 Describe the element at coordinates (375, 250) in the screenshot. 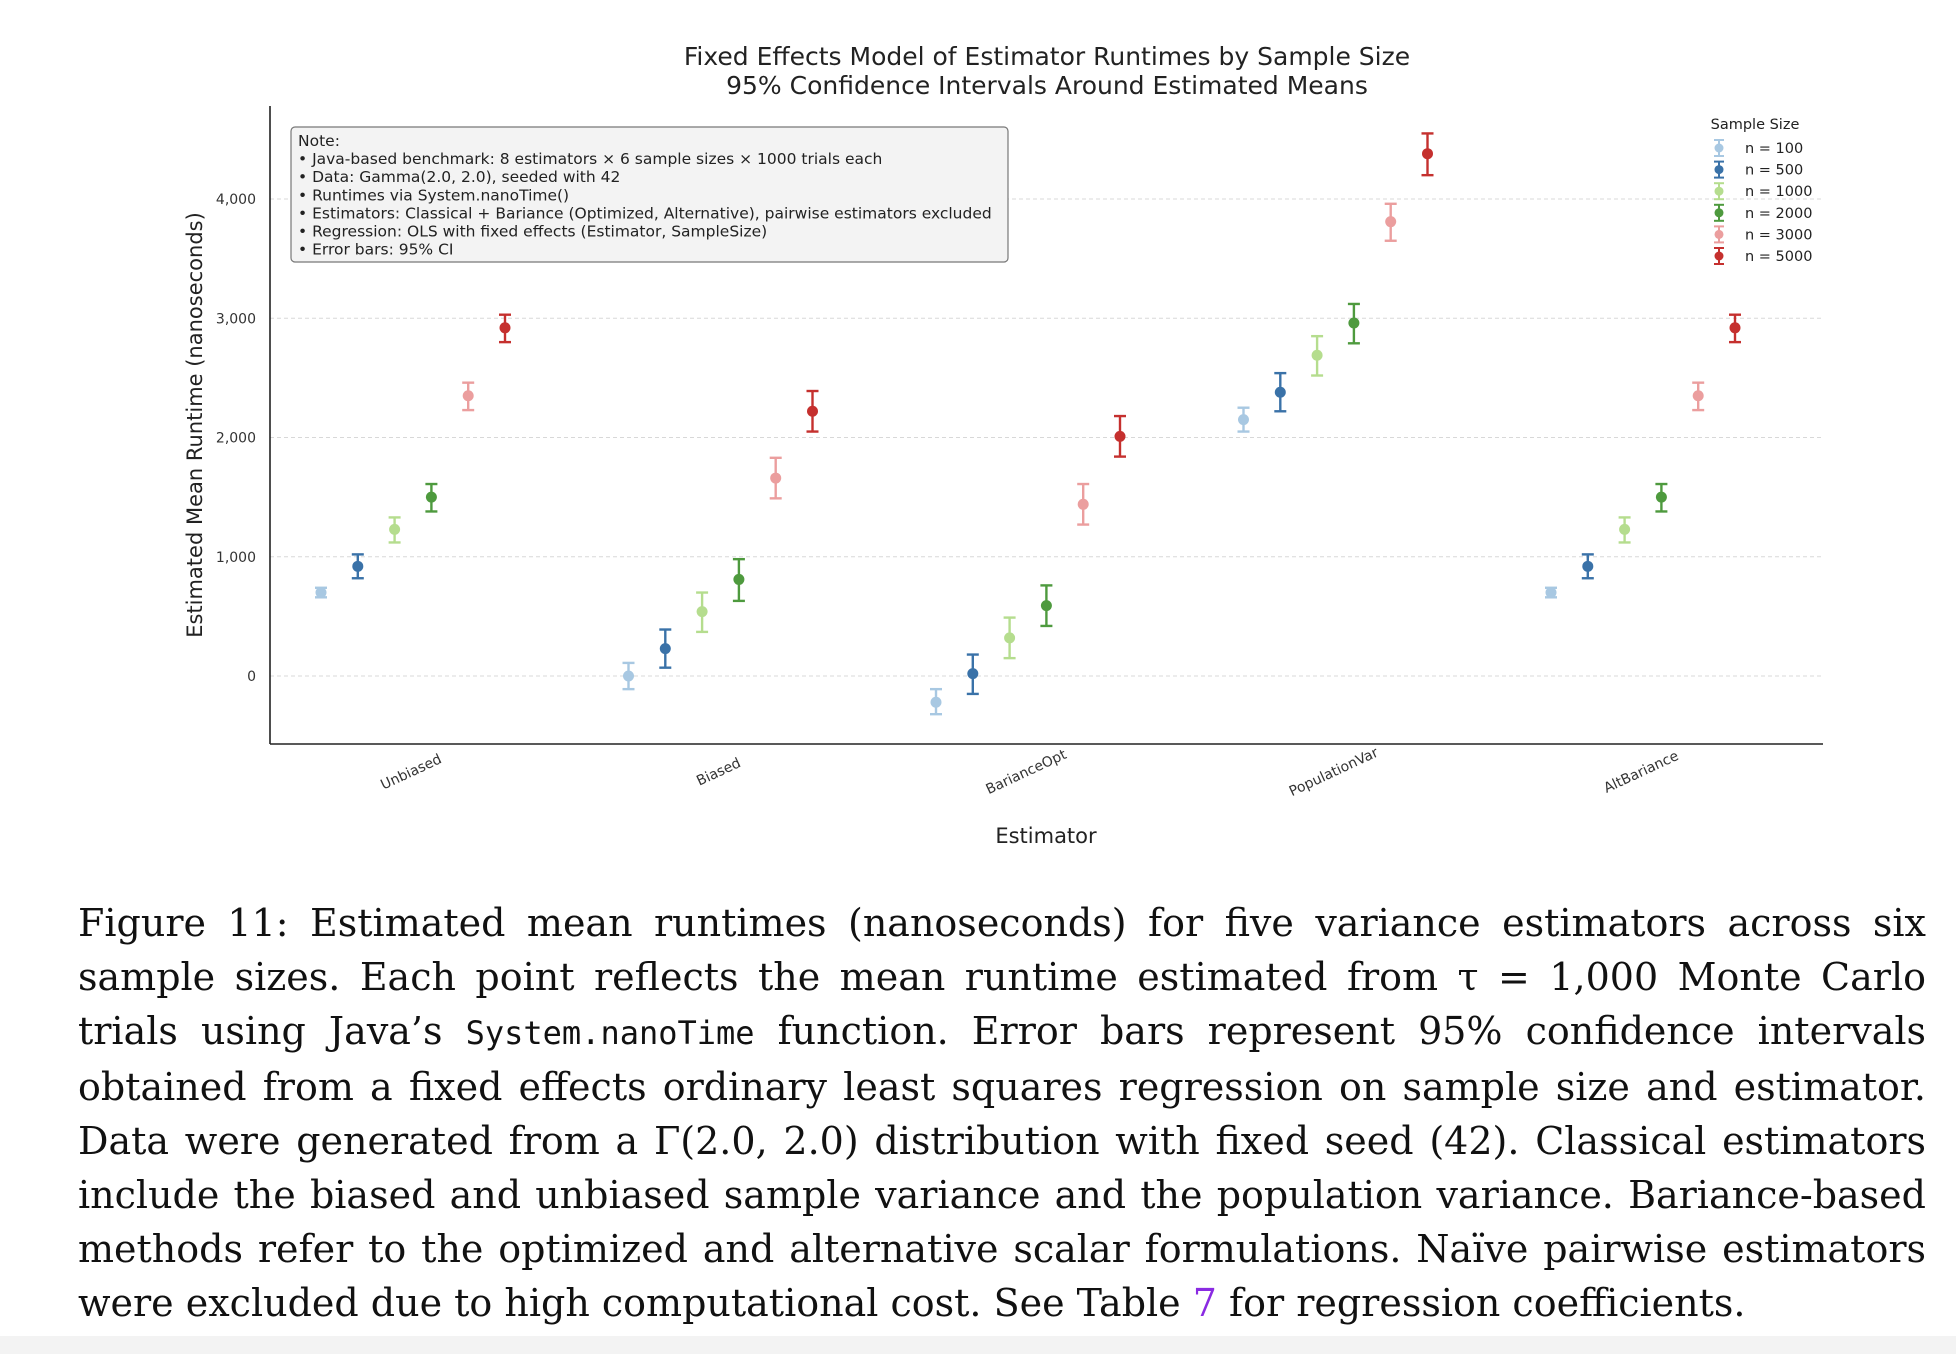

I see `note-line: • Error bars: 95% CI` at that location.